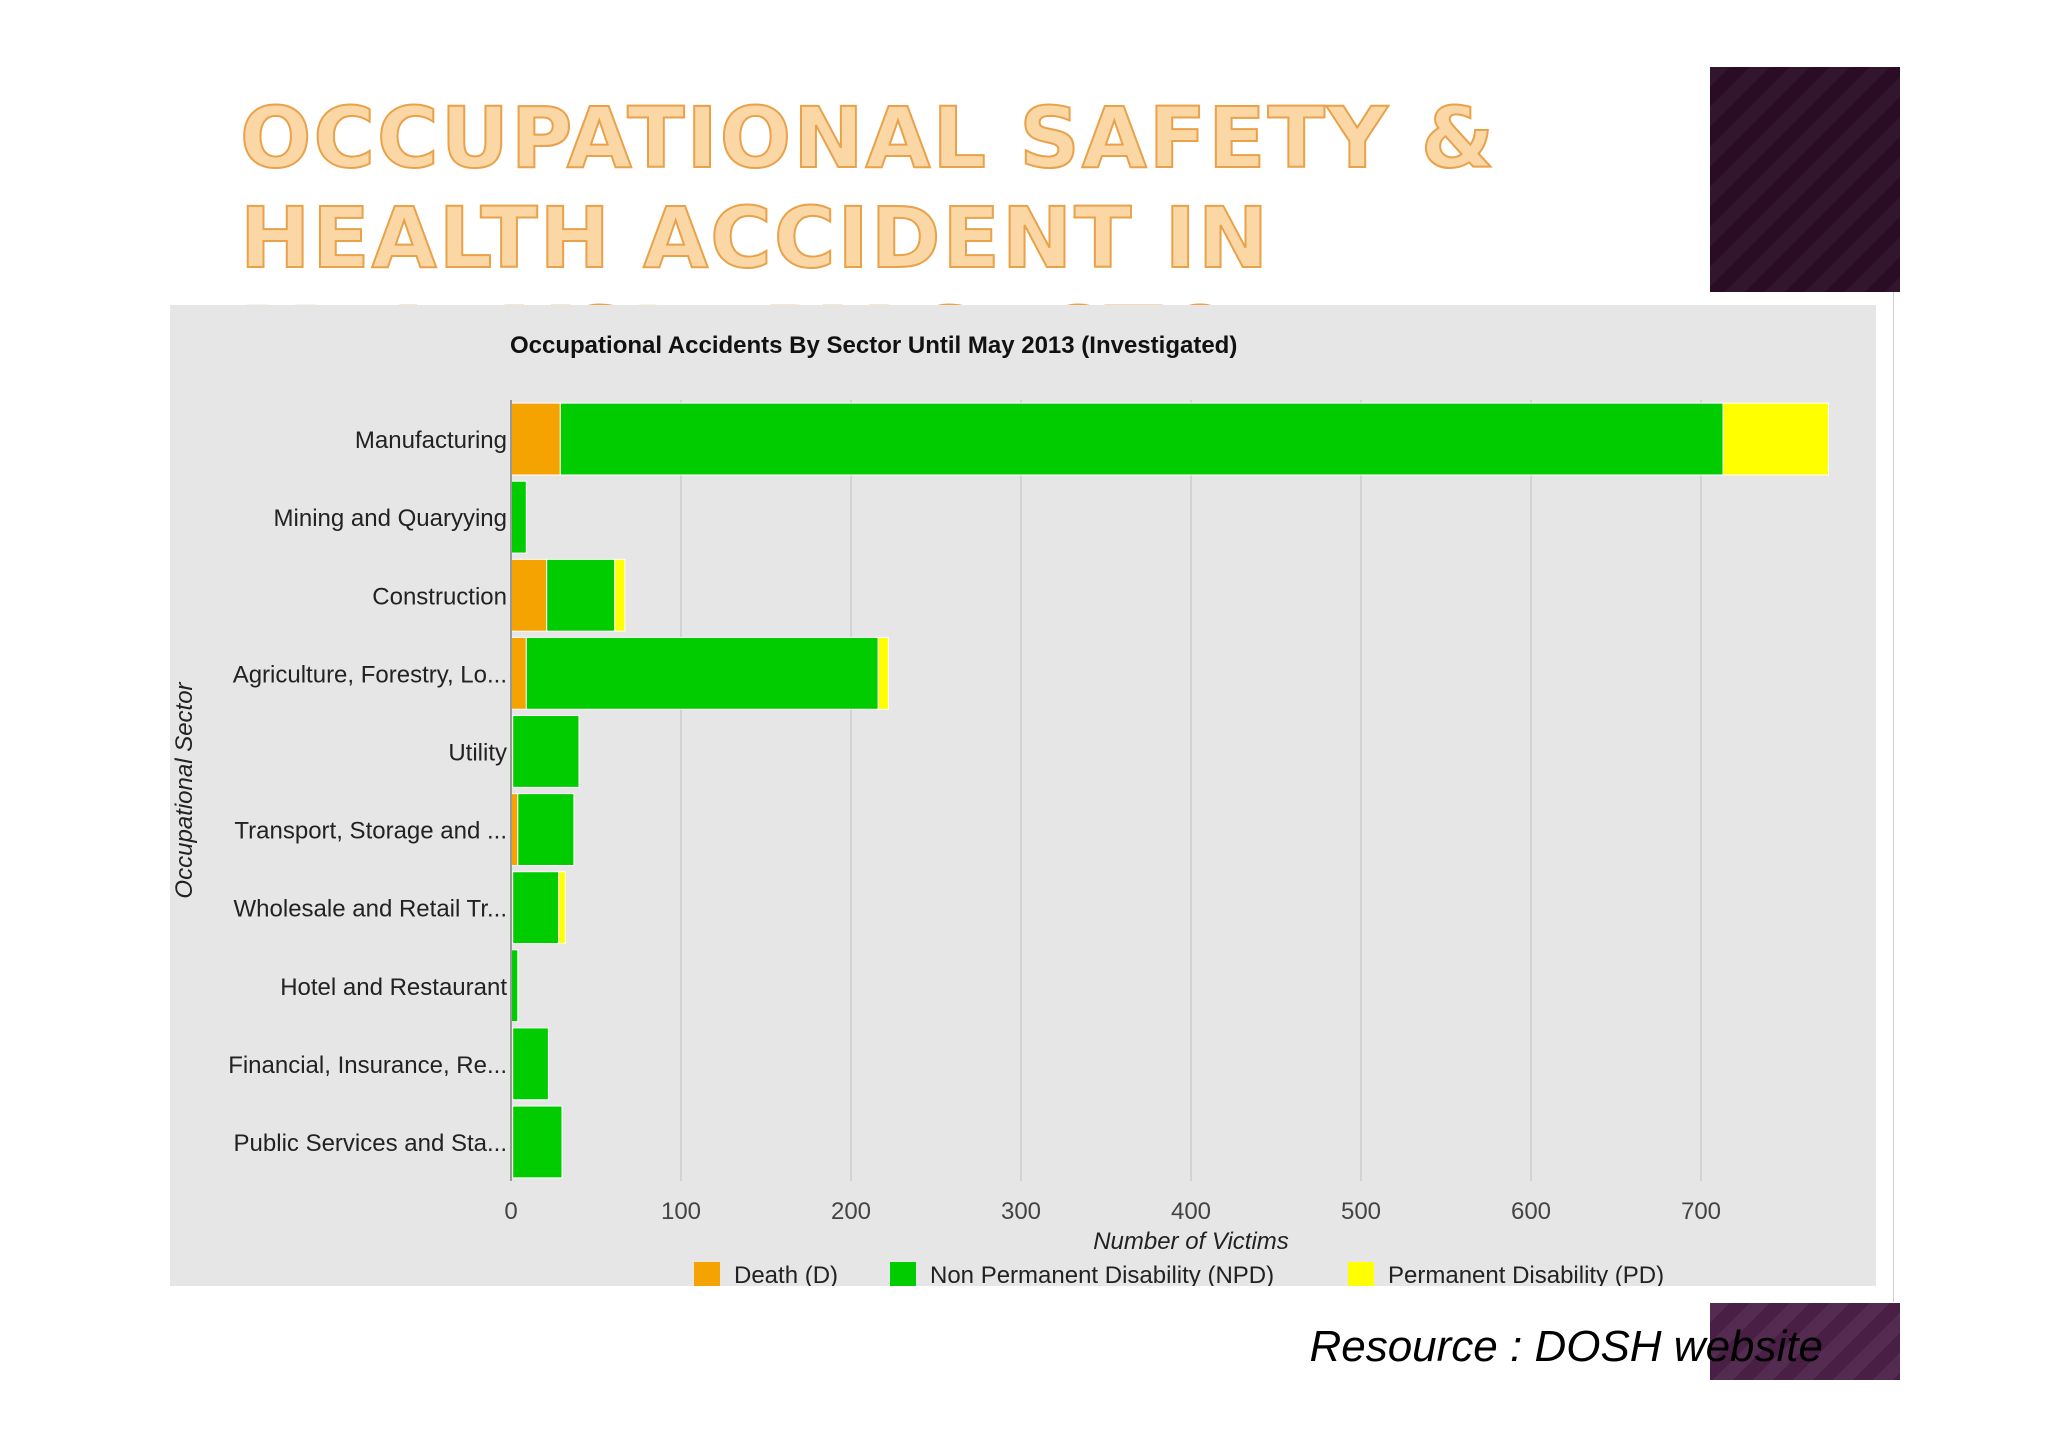 Image resolution: width=2048 pixels, height=1447 pixels. Describe the element at coordinates (707, 1274) in the screenshot. I see `legend-swatch-death-d` at that location.